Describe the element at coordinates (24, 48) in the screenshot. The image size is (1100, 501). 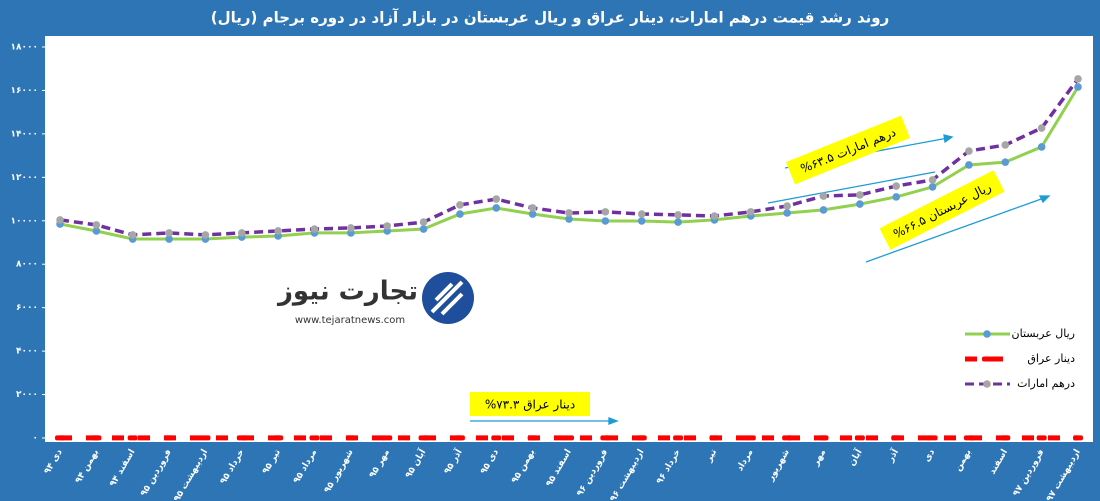
I see `y-tick-label: ۱۸۰۰۰` at that location.